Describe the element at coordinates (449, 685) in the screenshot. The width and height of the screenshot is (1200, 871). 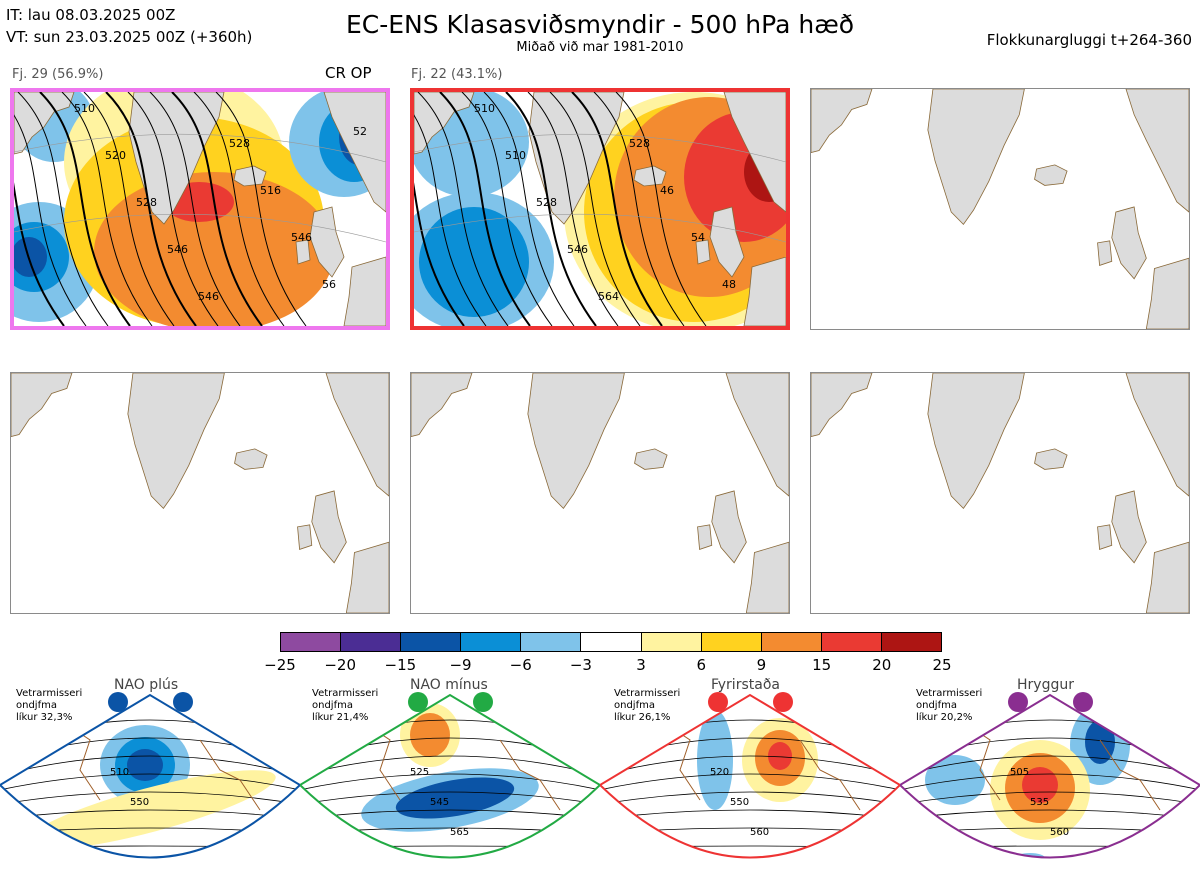
I see `regime-2-name: NAO mínus` at that location.